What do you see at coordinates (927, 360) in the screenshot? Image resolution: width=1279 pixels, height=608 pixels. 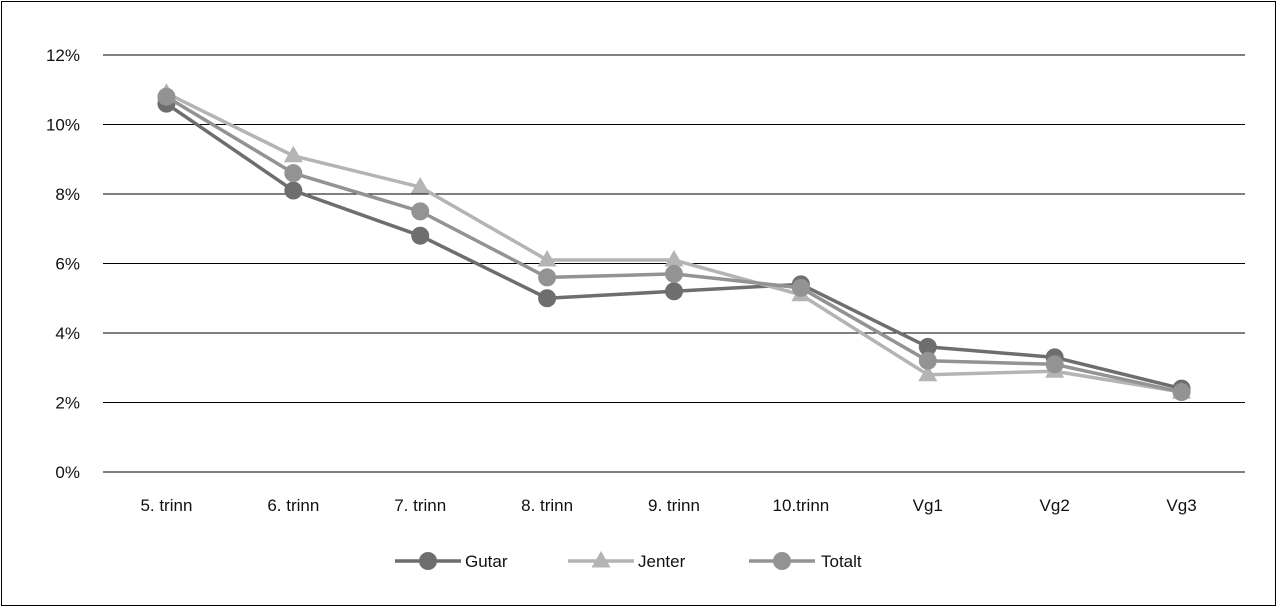 I see `data-point-totalt-vg1` at bounding box center [927, 360].